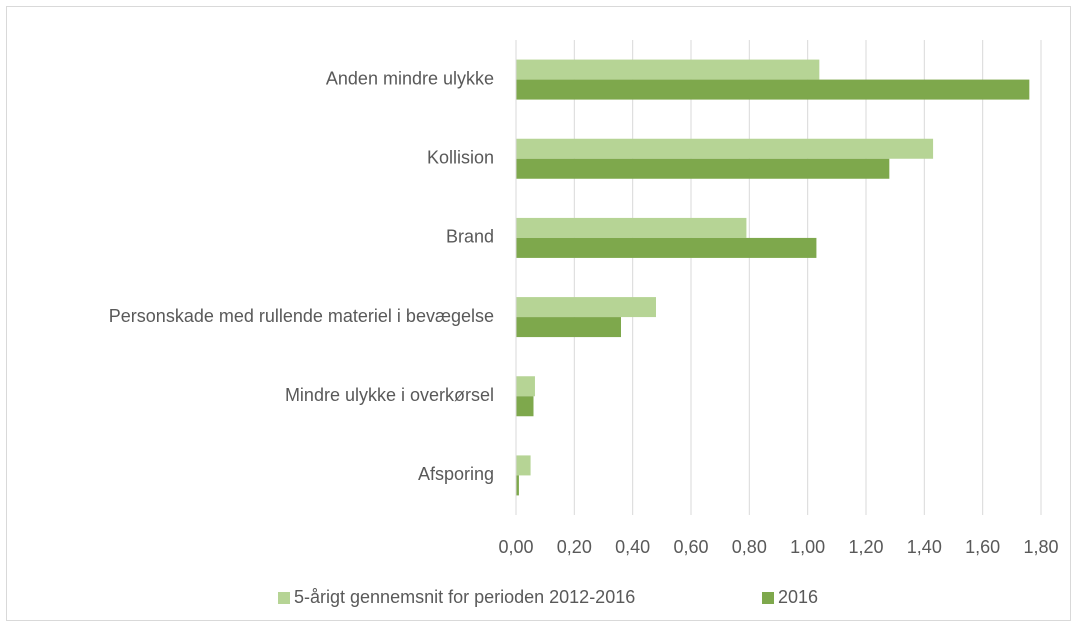 The width and height of the screenshot is (1078, 628). I want to click on y-tick-label: Kollision, so click(460, 158).